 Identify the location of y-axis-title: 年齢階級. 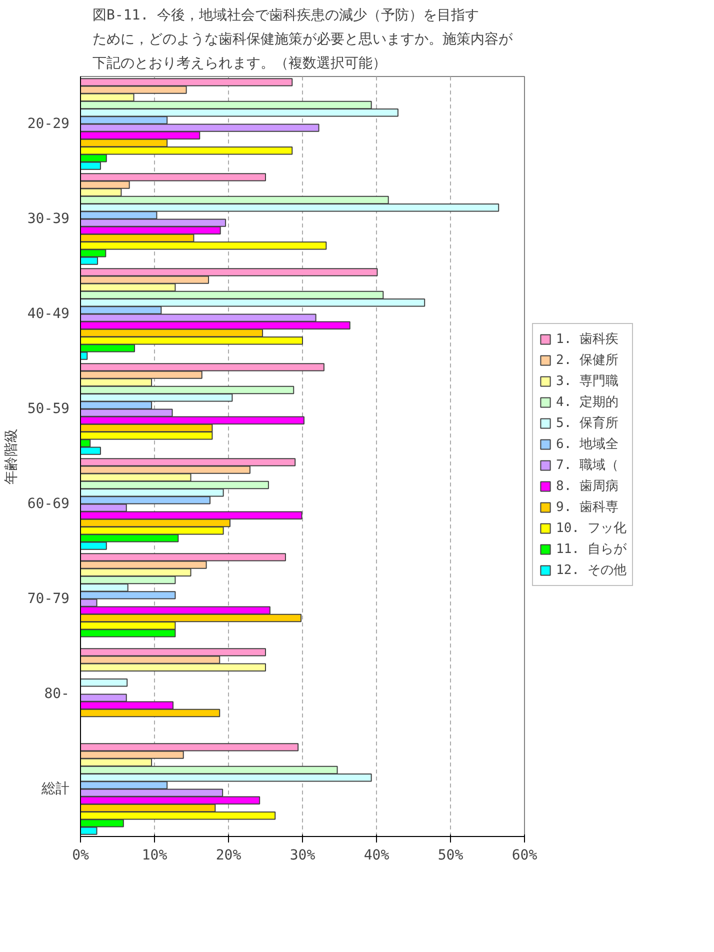
(11, 456).